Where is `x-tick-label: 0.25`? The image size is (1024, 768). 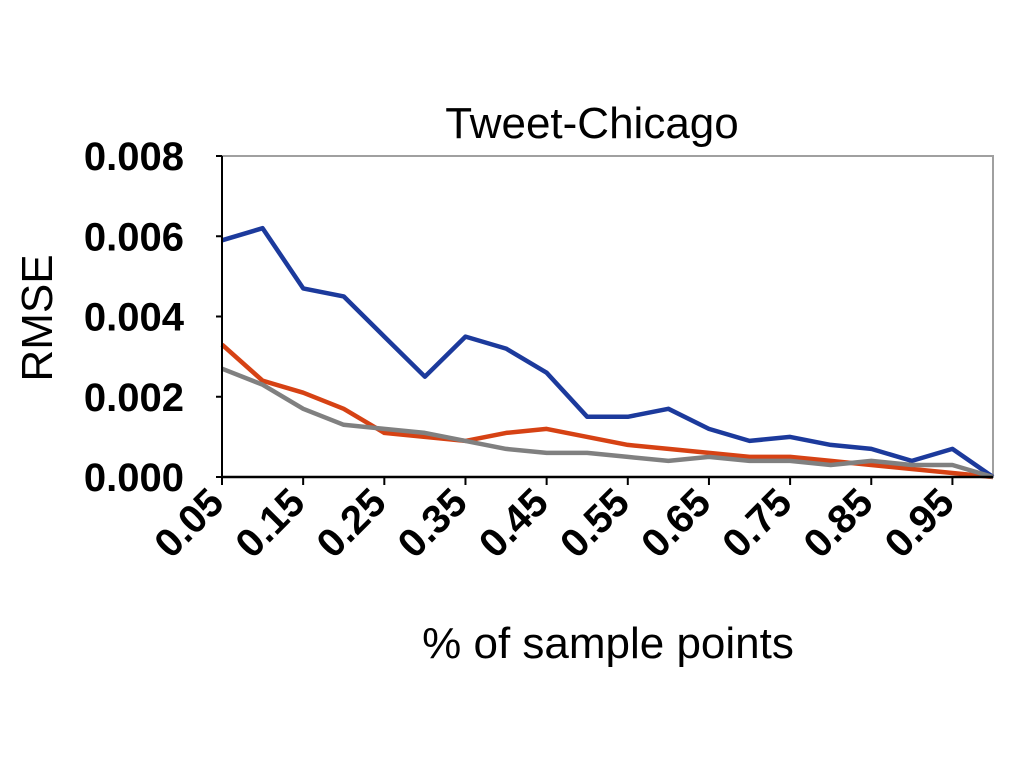
x-tick-label: 0.25 is located at coordinates (352, 523).